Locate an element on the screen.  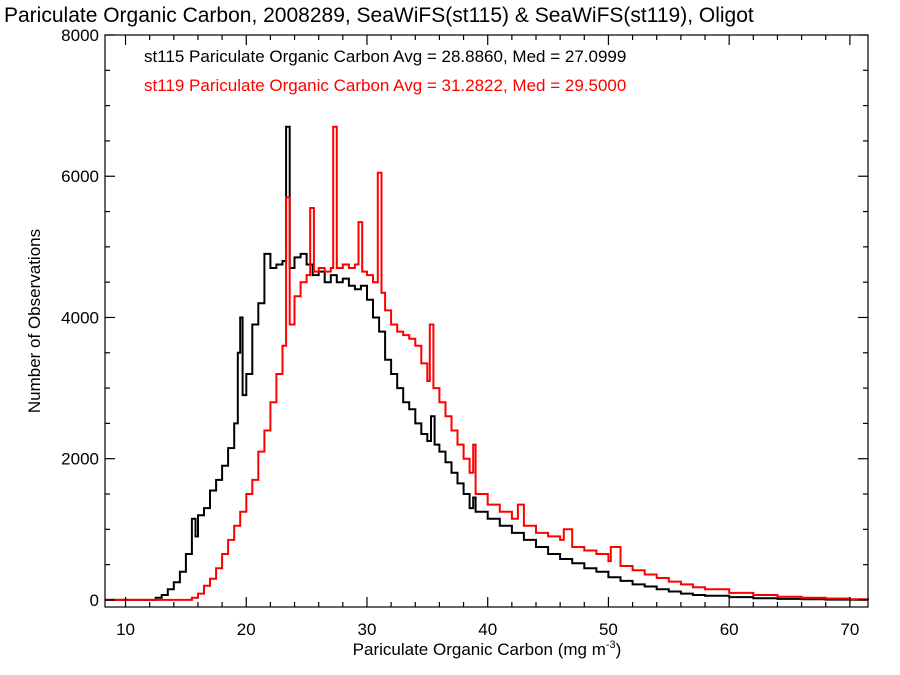
y-tick-label: 4000 is located at coordinates (80, 317).